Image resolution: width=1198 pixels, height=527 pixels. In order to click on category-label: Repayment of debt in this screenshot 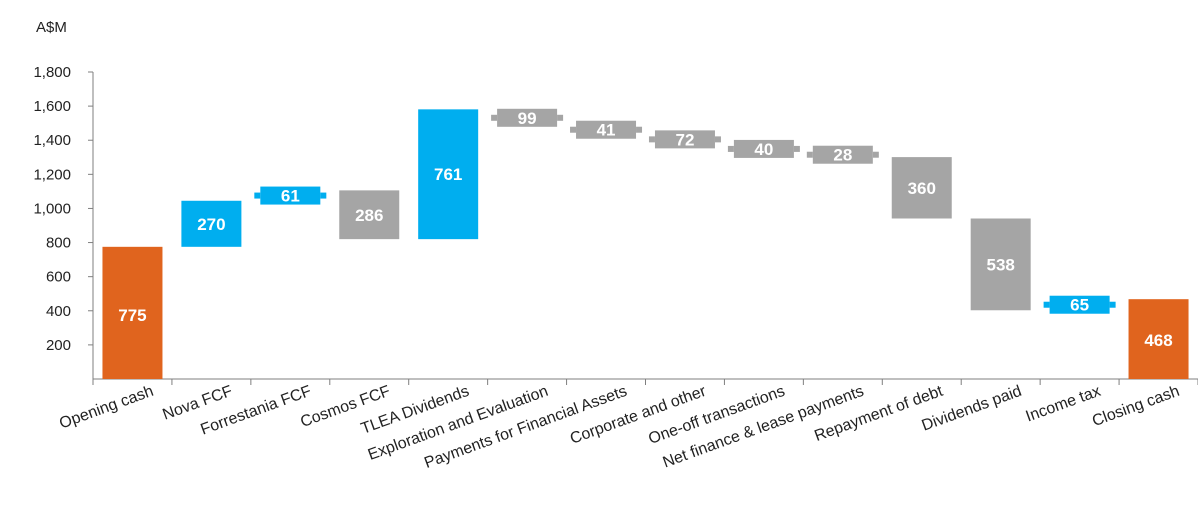, I will do `click(878, 414)`.